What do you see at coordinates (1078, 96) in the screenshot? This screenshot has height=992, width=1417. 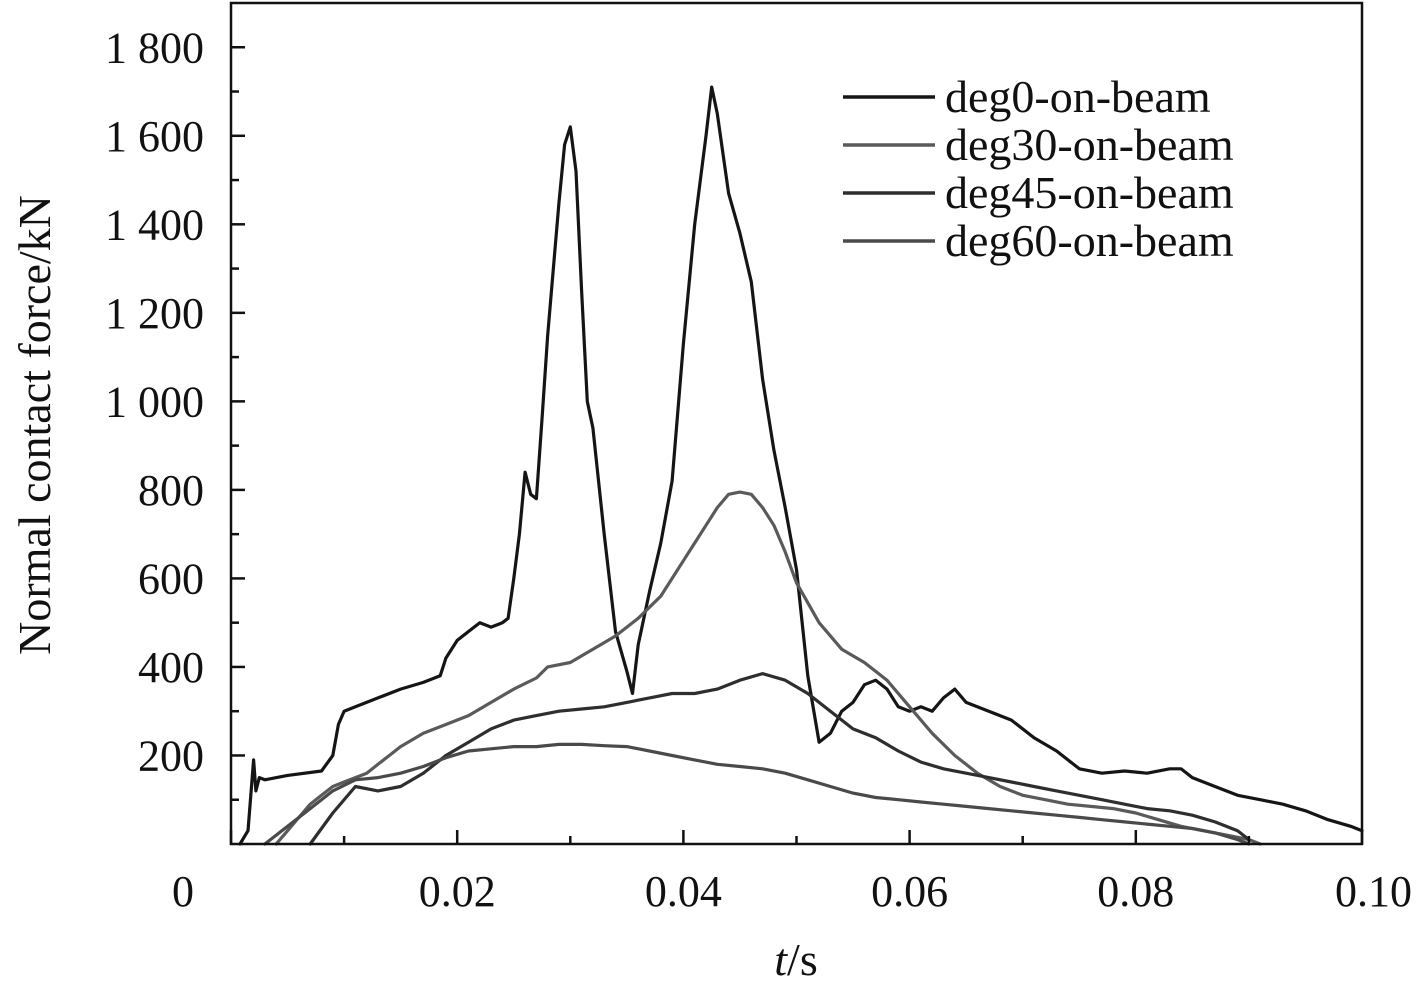 I see `legend-label: deg0-on-beam` at bounding box center [1078, 96].